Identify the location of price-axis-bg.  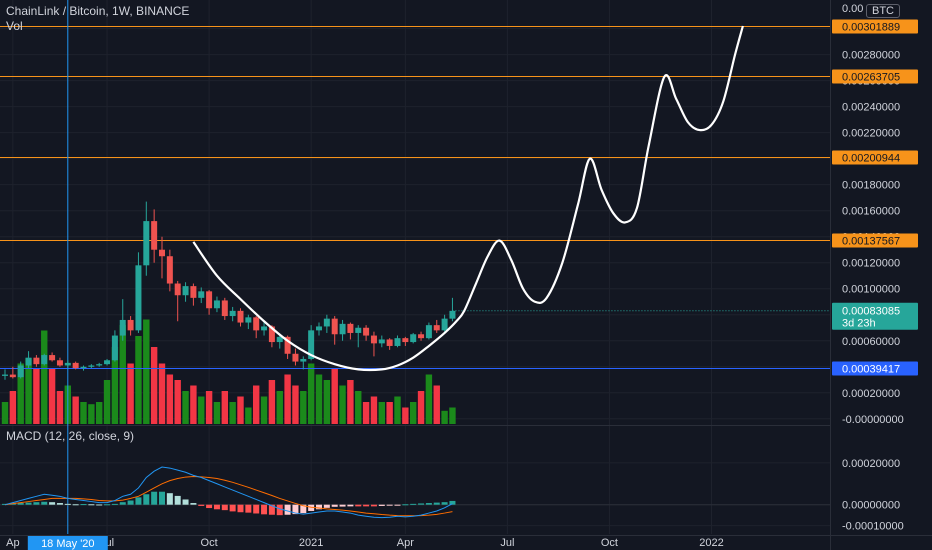
(881, 275).